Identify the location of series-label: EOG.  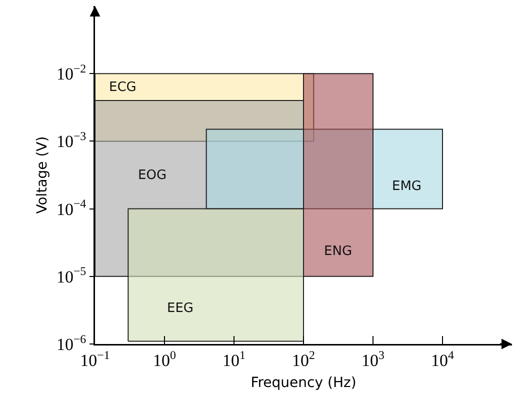
(152, 175).